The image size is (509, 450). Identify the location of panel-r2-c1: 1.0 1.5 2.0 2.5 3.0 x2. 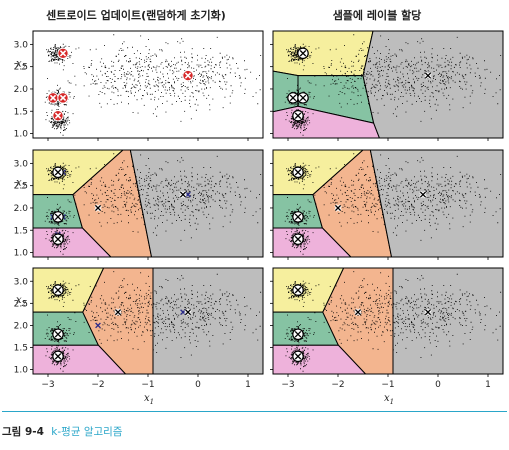
(139, 204).